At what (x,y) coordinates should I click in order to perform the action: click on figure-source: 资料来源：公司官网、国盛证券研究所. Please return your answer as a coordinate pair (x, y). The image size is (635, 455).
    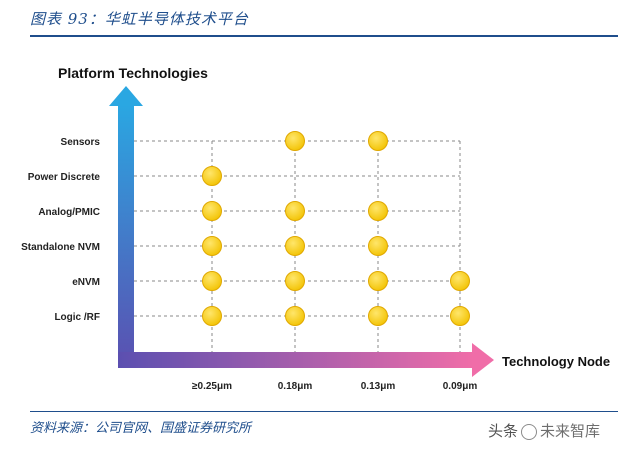
    Looking at the image, I should click on (141, 428).